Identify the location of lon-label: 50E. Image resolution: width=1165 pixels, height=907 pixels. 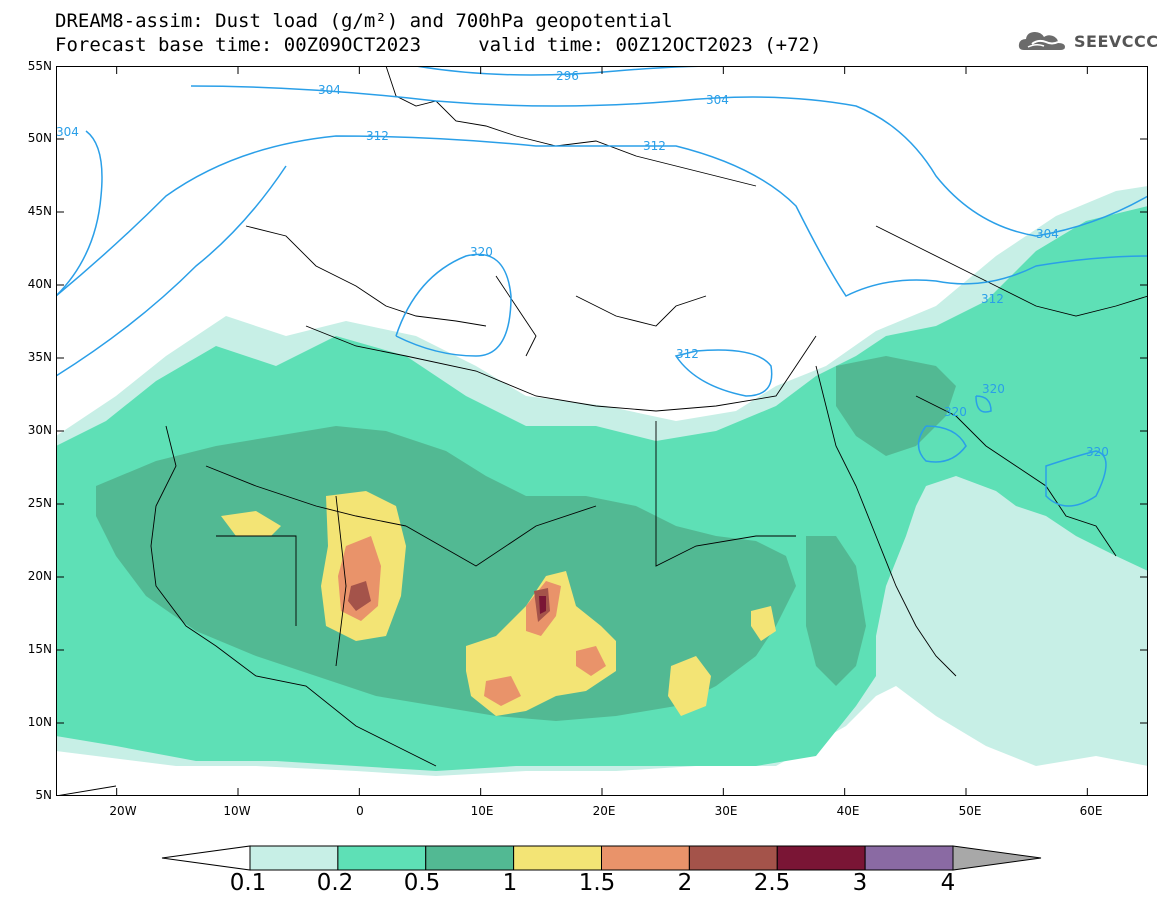
(970, 811).